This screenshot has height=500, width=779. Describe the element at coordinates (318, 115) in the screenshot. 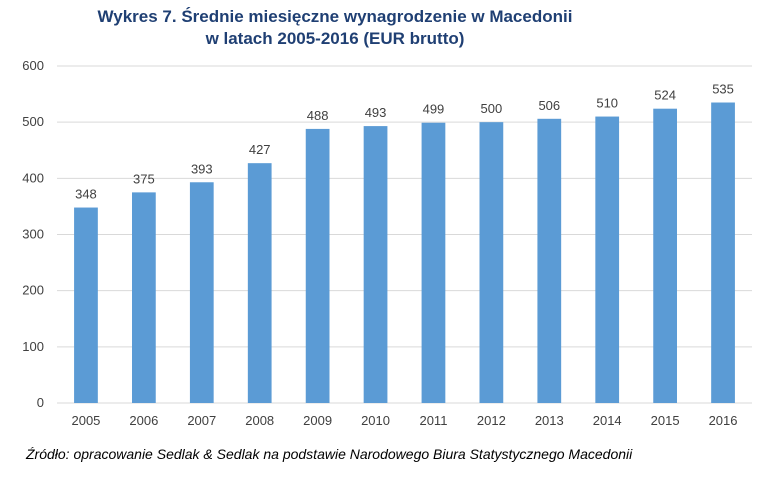

I see `data-label-2009: 488` at that location.